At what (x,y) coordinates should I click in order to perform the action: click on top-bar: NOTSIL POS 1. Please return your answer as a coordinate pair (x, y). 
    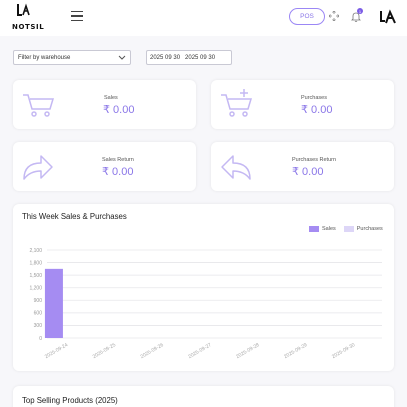
    Looking at the image, I should click on (203, 18).